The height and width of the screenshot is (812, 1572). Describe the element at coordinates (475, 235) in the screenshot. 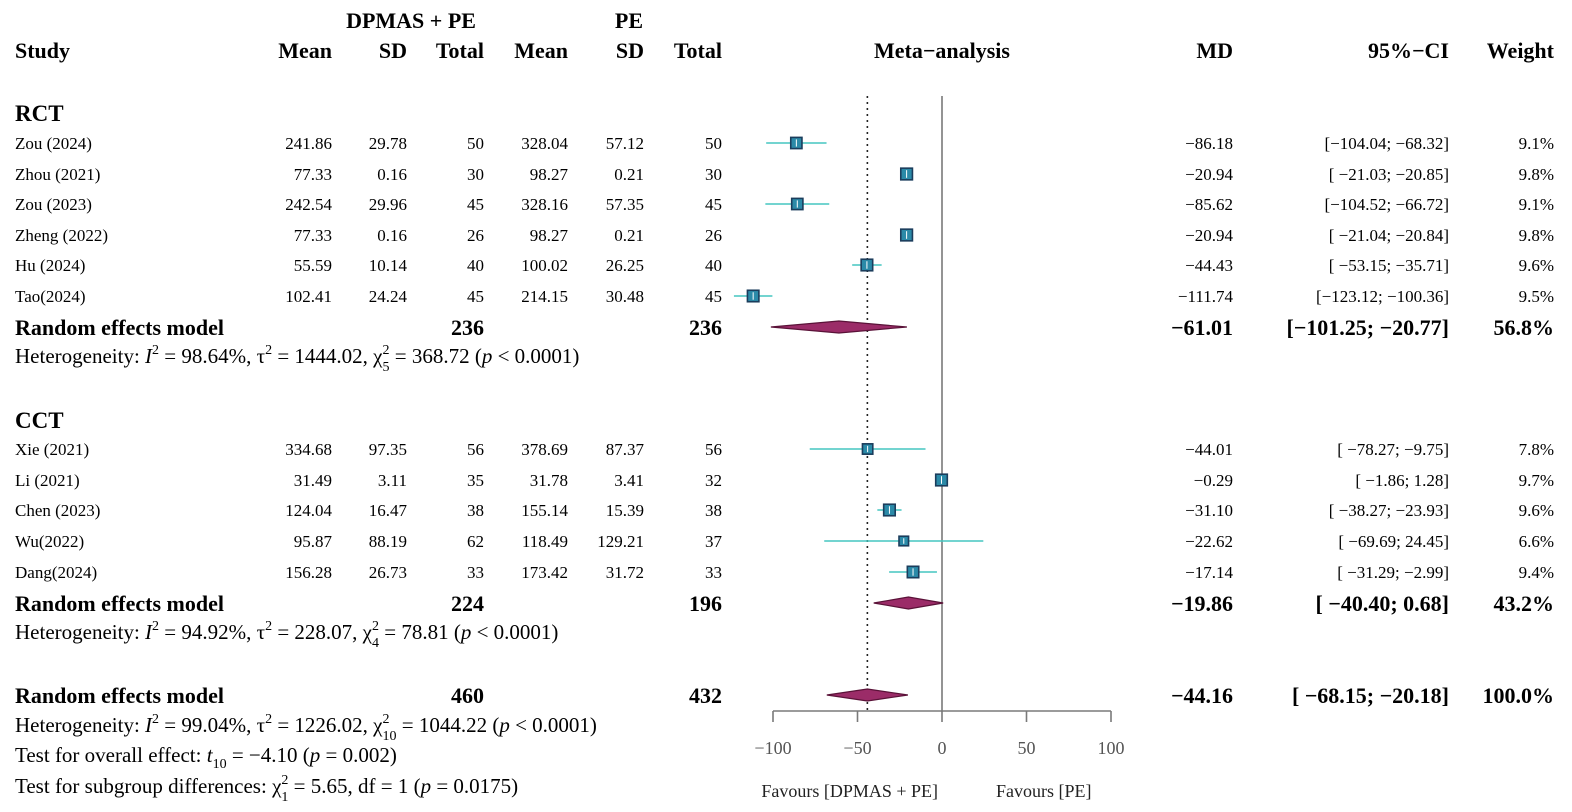

I see `total1-value: 26` at that location.